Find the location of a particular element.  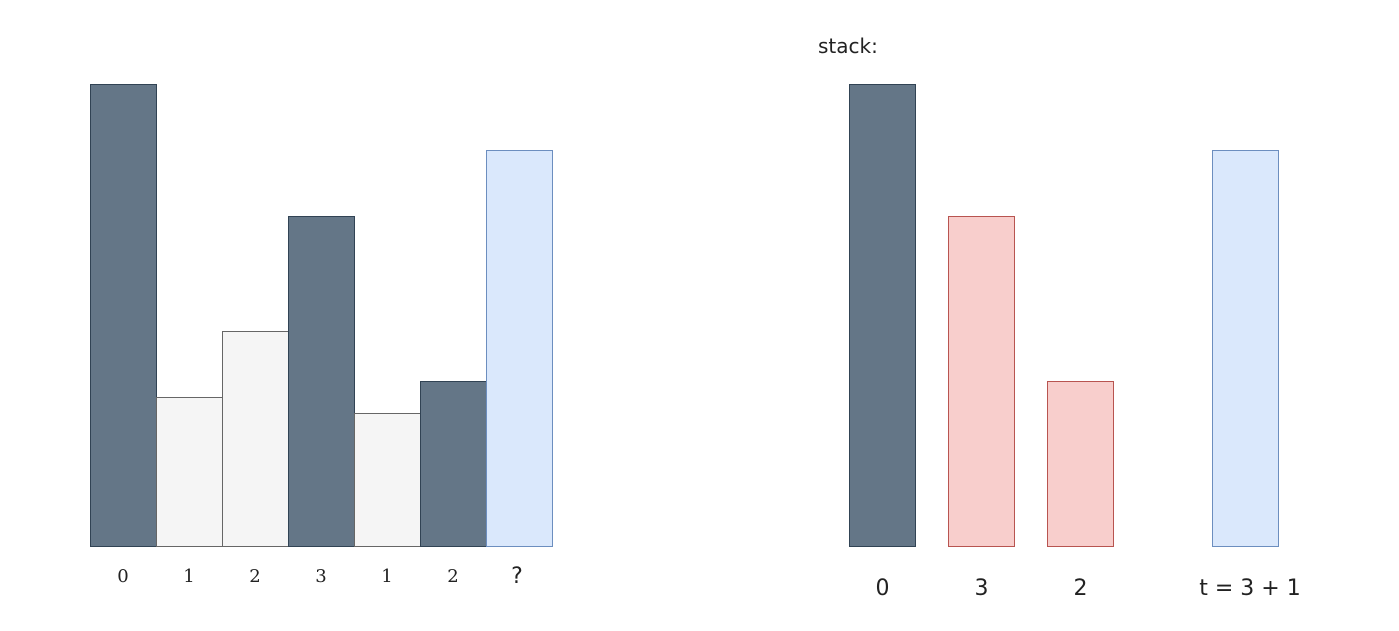

stack-label-0: 0 is located at coordinates (882, 588).